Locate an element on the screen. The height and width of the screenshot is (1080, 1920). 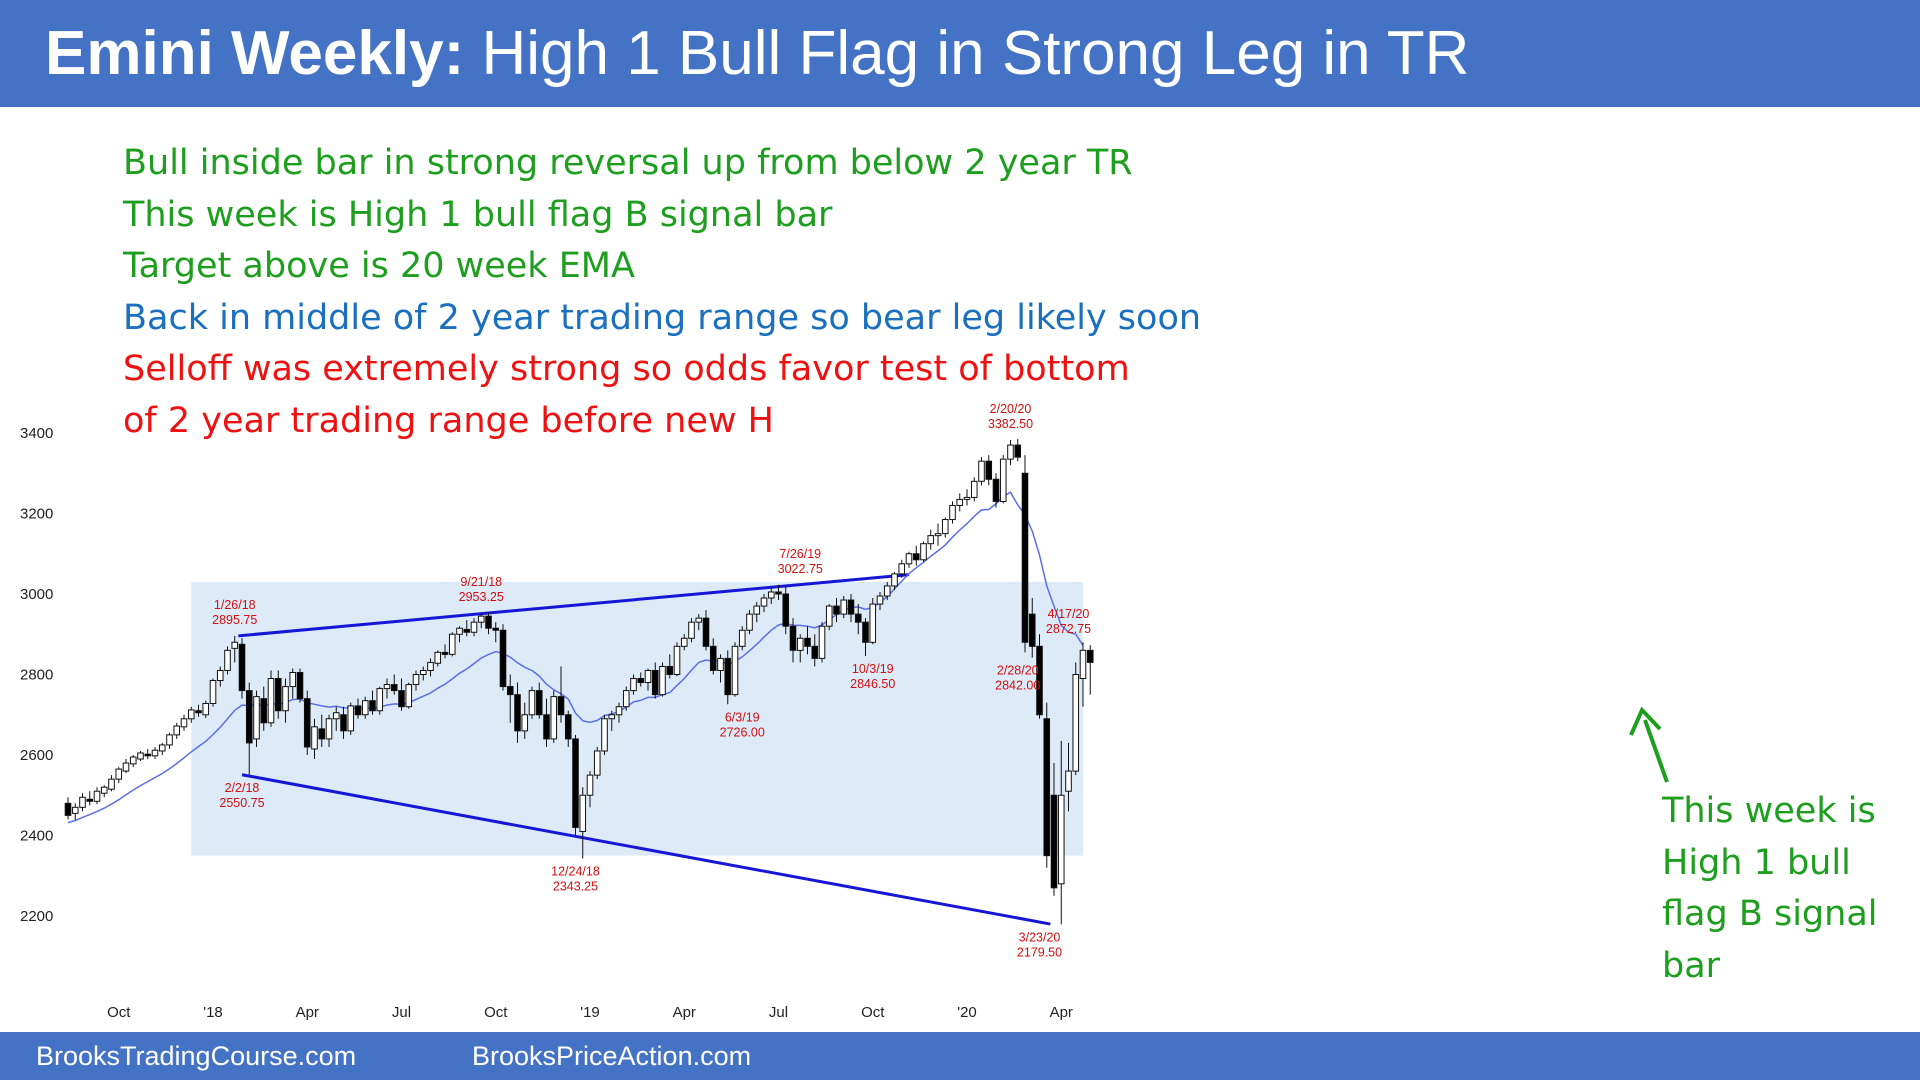
annotation-price: 3382.50 is located at coordinates (1010, 424).